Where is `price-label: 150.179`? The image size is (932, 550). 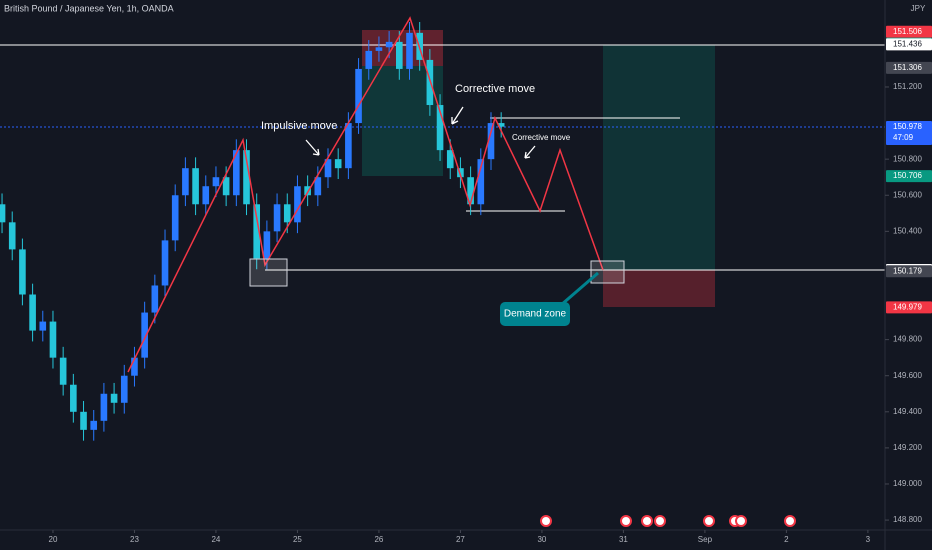 price-label: 150.179 is located at coordinates (907, 270).